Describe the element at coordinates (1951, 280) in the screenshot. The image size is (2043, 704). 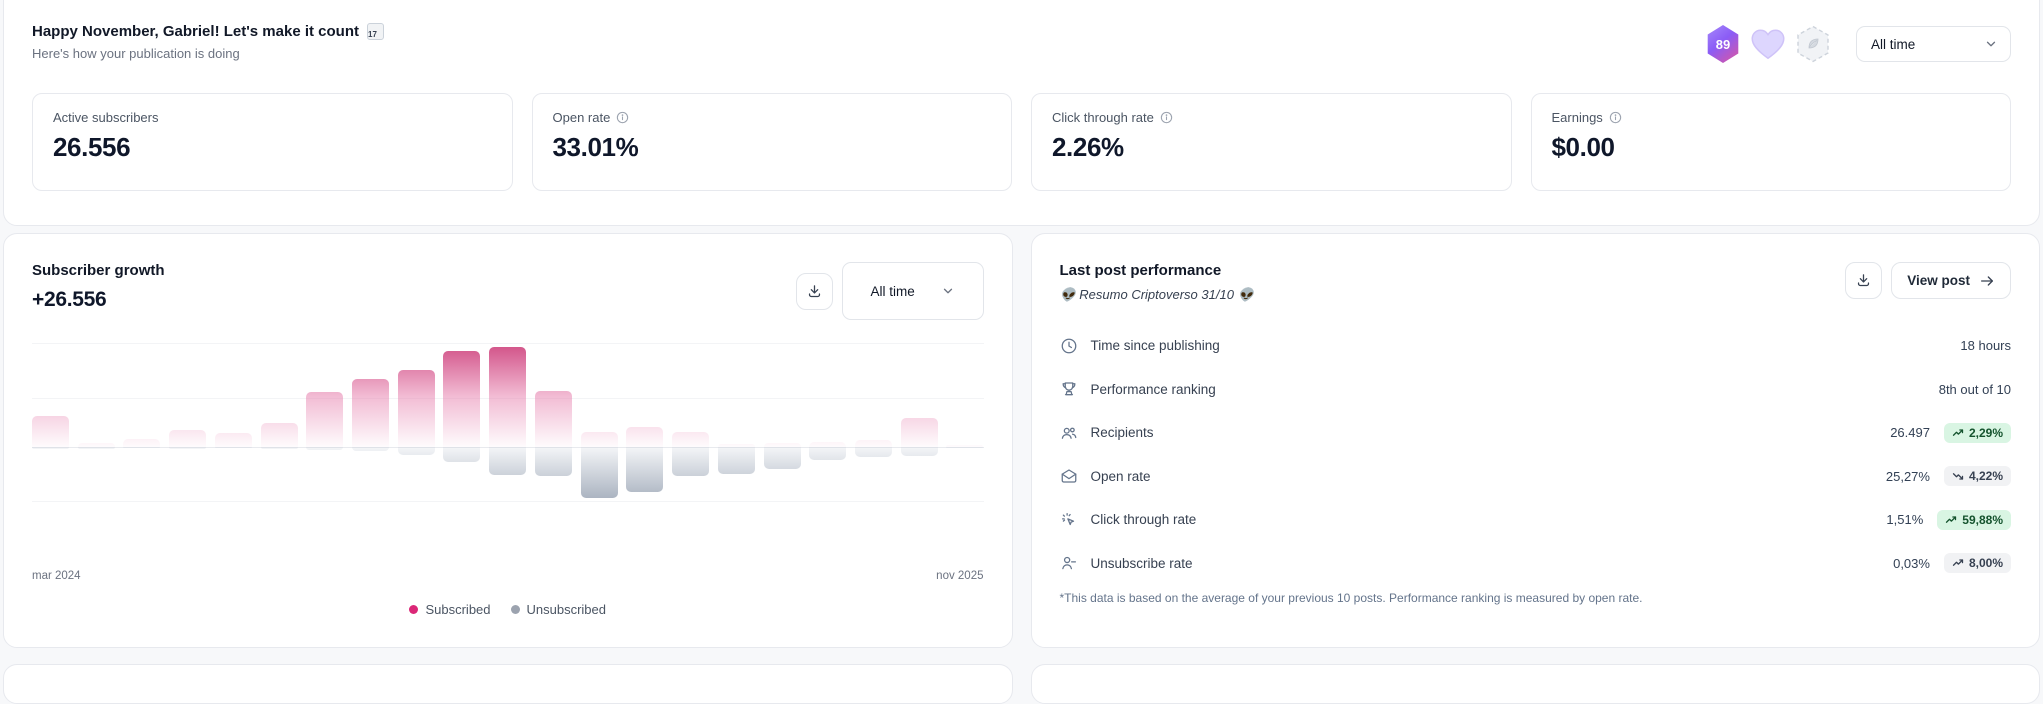
I see `view-post-button: View post` at that location.